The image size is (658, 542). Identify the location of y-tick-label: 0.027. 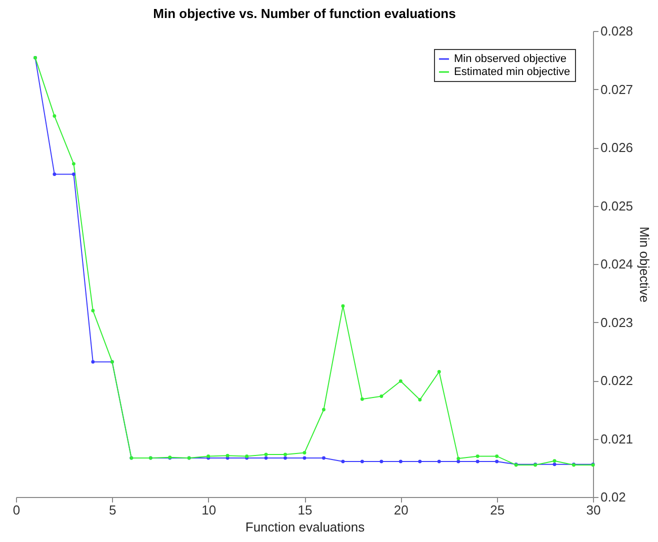
(617, 89).